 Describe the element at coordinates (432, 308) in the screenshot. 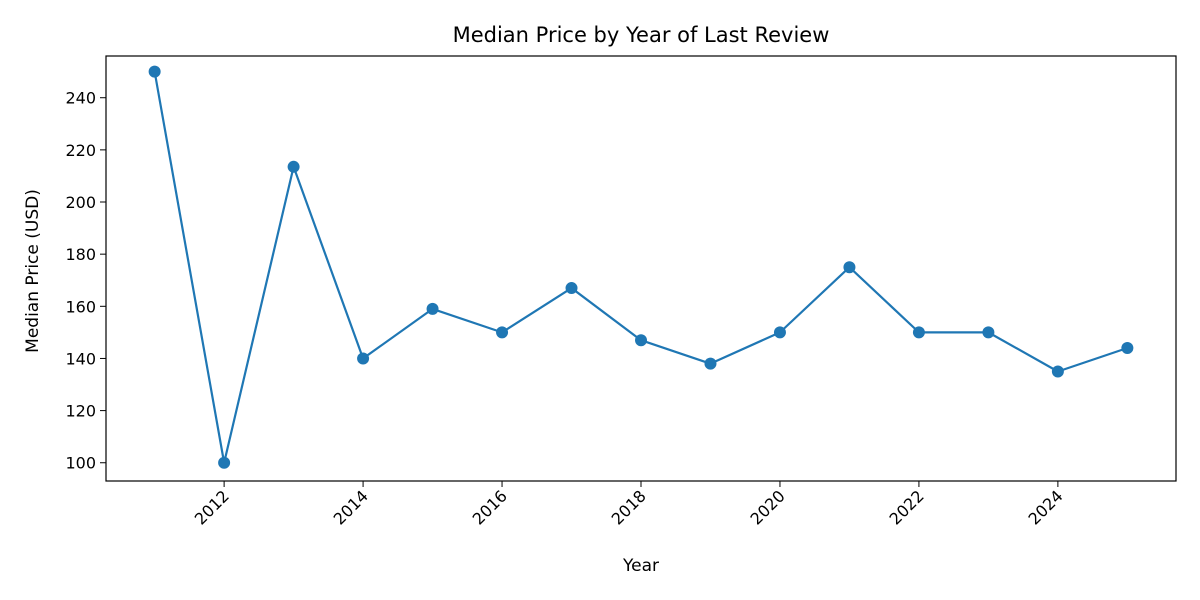

I see `data-point-2015` at that location.